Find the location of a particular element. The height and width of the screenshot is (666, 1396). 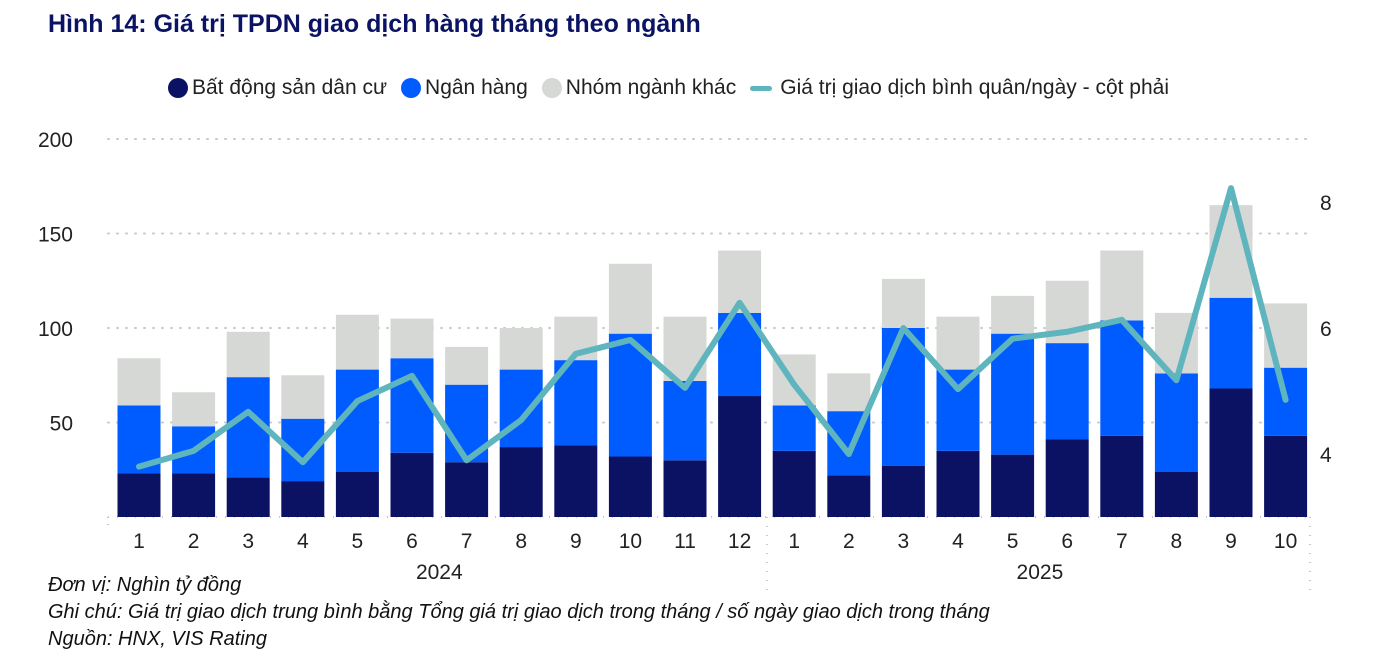

y-left-tick-label: 150 is located at coordinates (55, 235).